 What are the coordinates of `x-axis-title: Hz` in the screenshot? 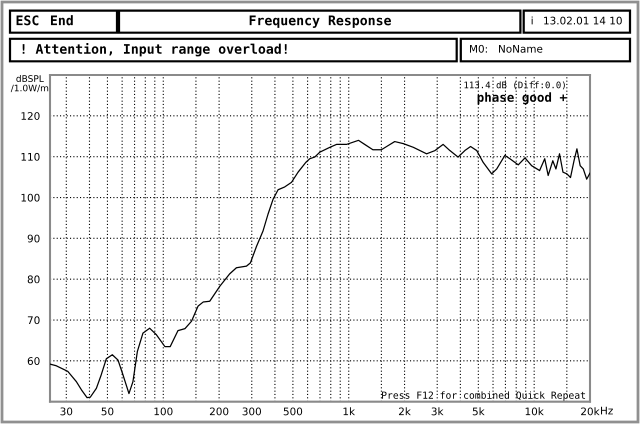 It's located at (607, 410).